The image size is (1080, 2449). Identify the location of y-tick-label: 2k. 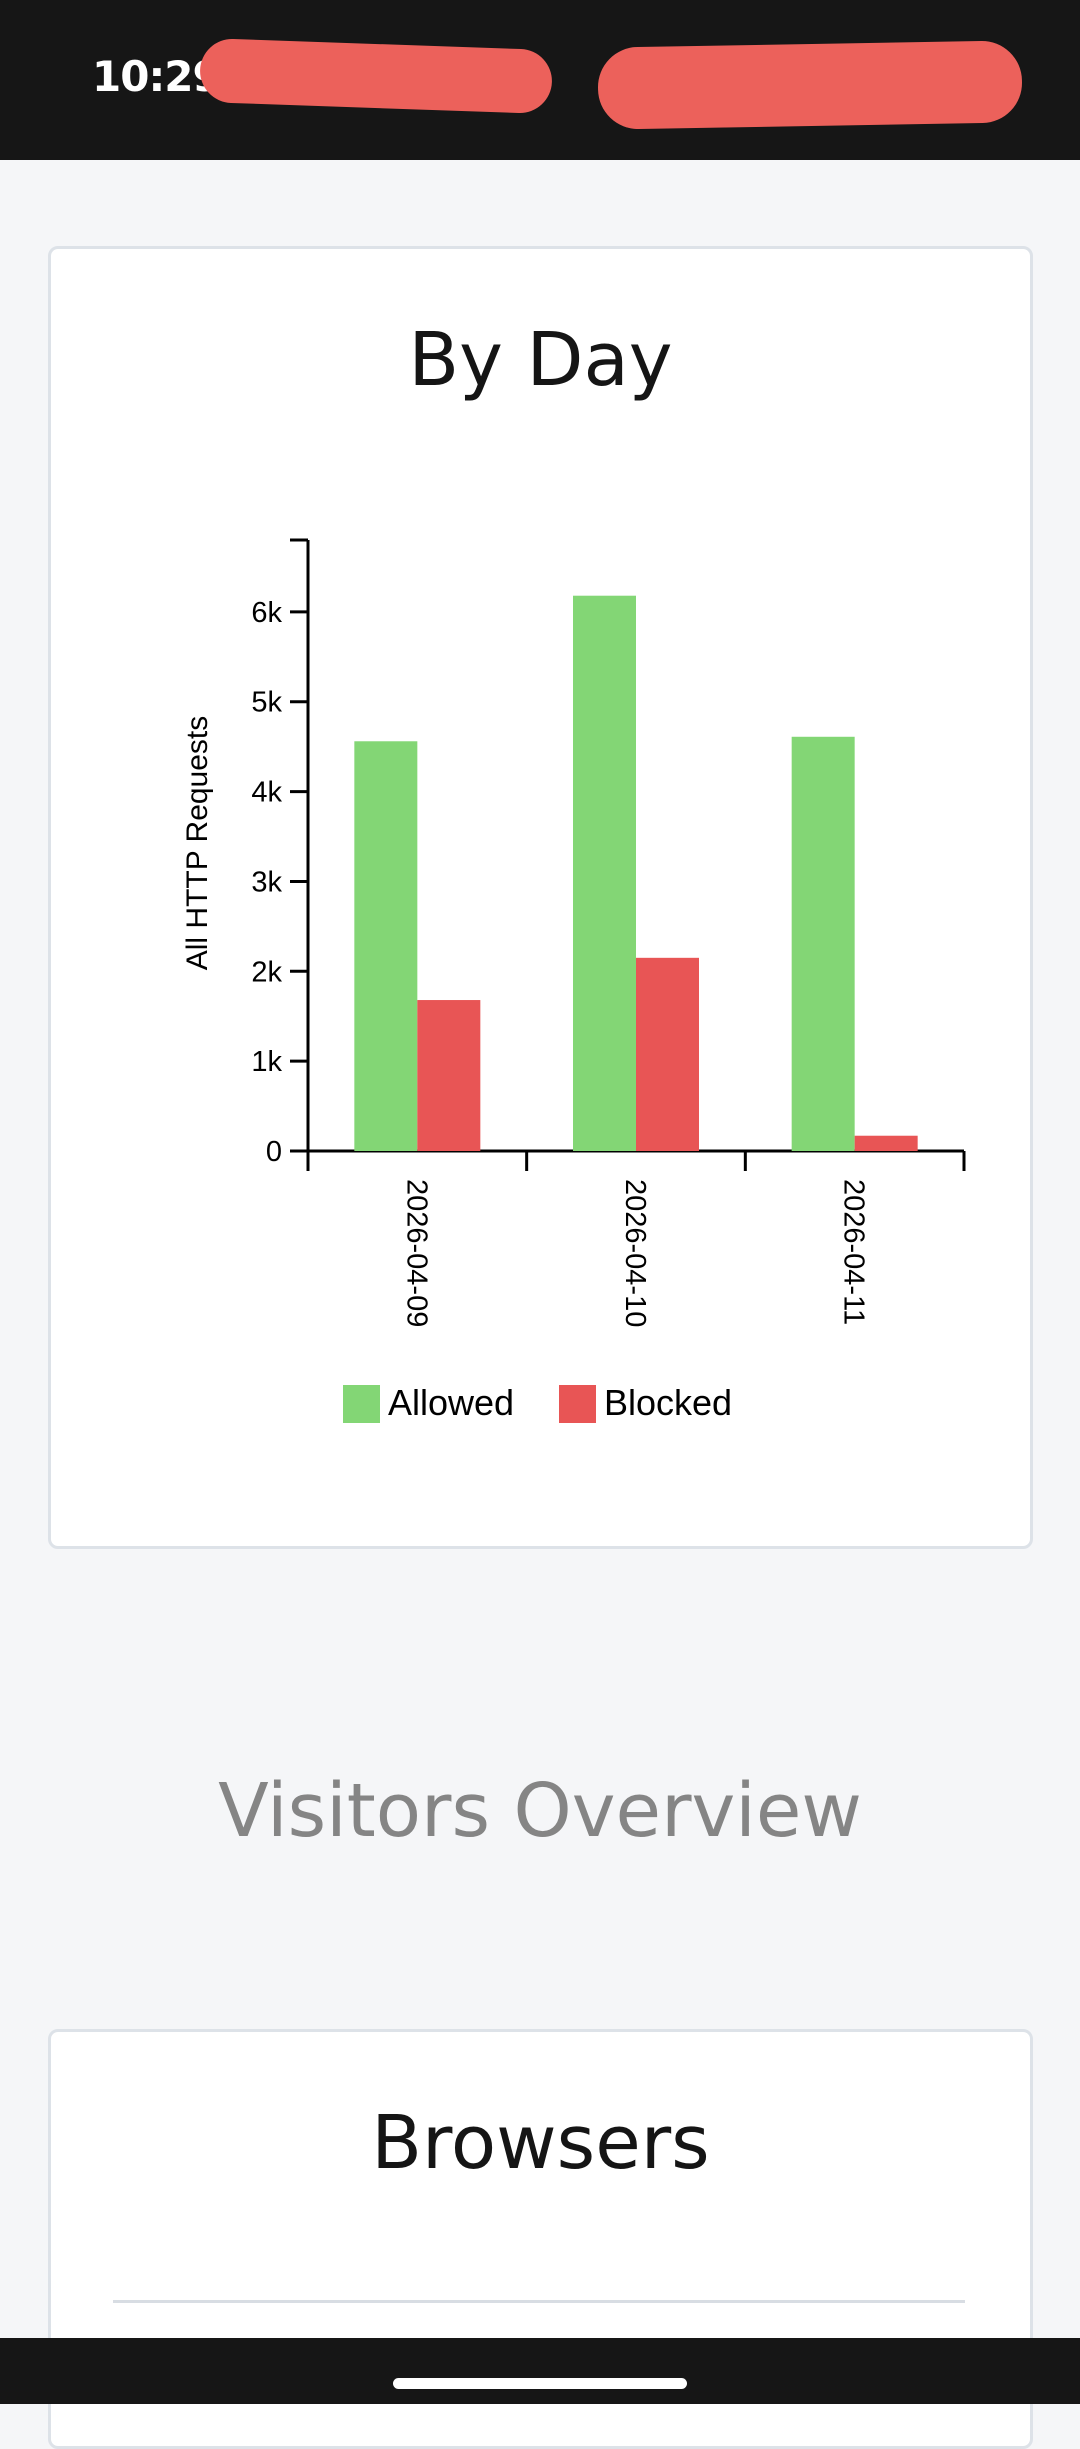
(266, 972).